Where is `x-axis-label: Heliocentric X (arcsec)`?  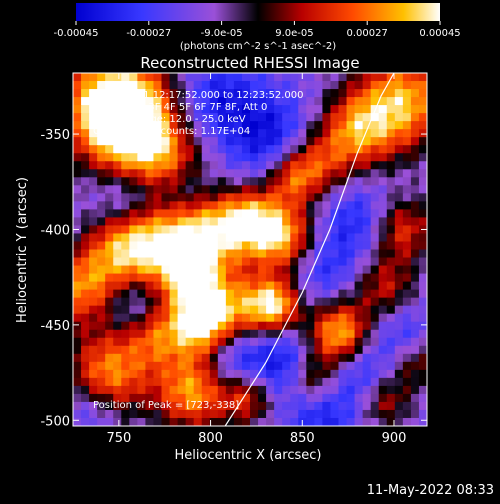
x-axis-label: Heliocentric X (arcsec) is located at coordinates (248, 455).